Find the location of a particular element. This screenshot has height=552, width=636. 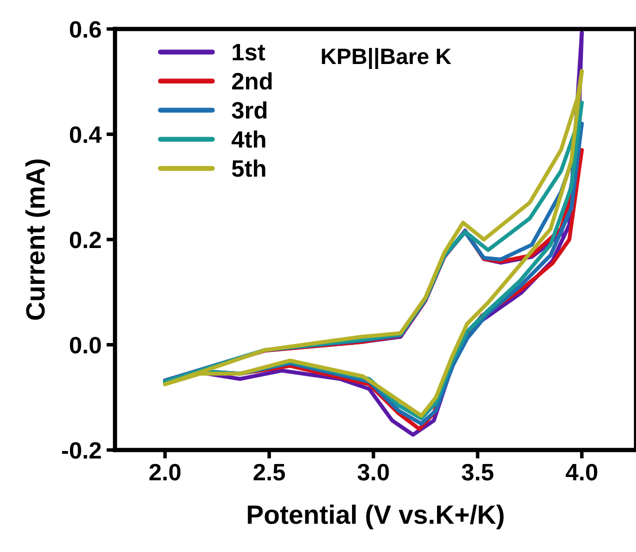

y-axis-title: Current (mA) is located at coordinates (37, 239).